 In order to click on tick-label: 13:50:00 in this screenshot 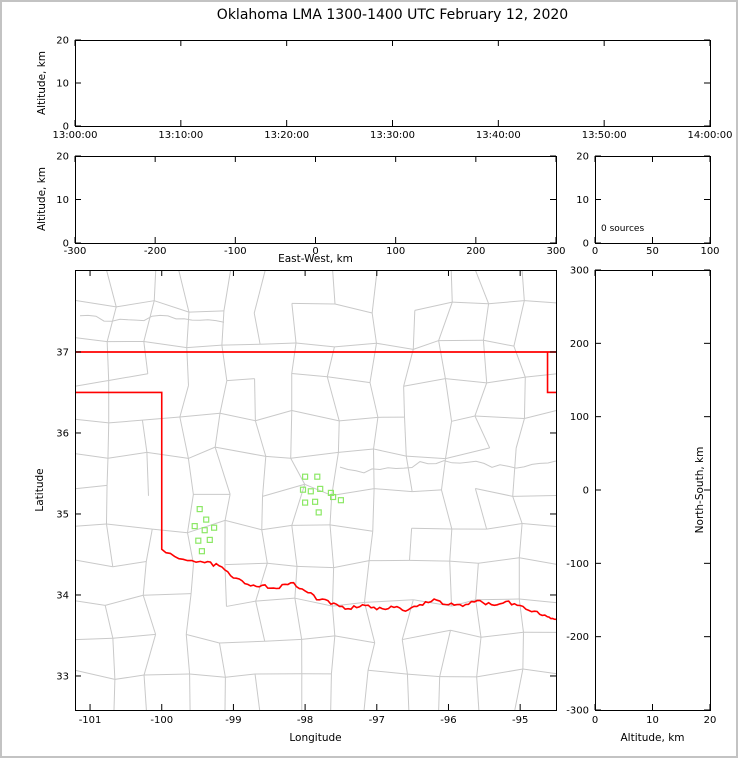, I will do `click(604, 135)`.